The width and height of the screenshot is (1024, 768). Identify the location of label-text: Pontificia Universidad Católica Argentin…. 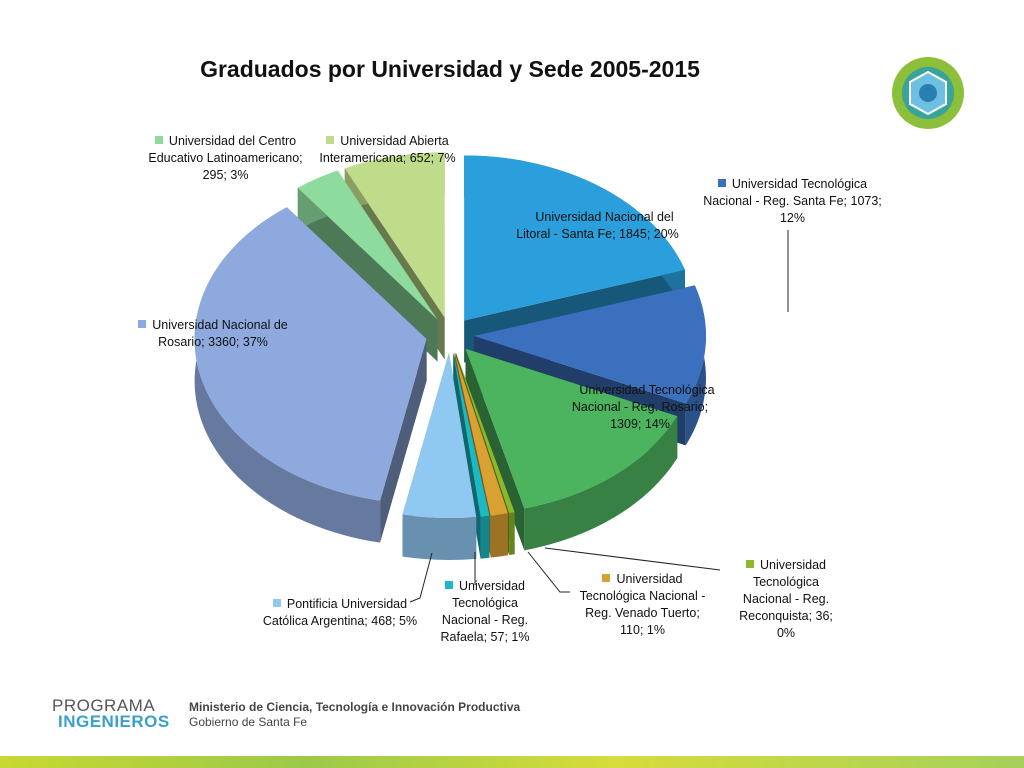
(340, 612).